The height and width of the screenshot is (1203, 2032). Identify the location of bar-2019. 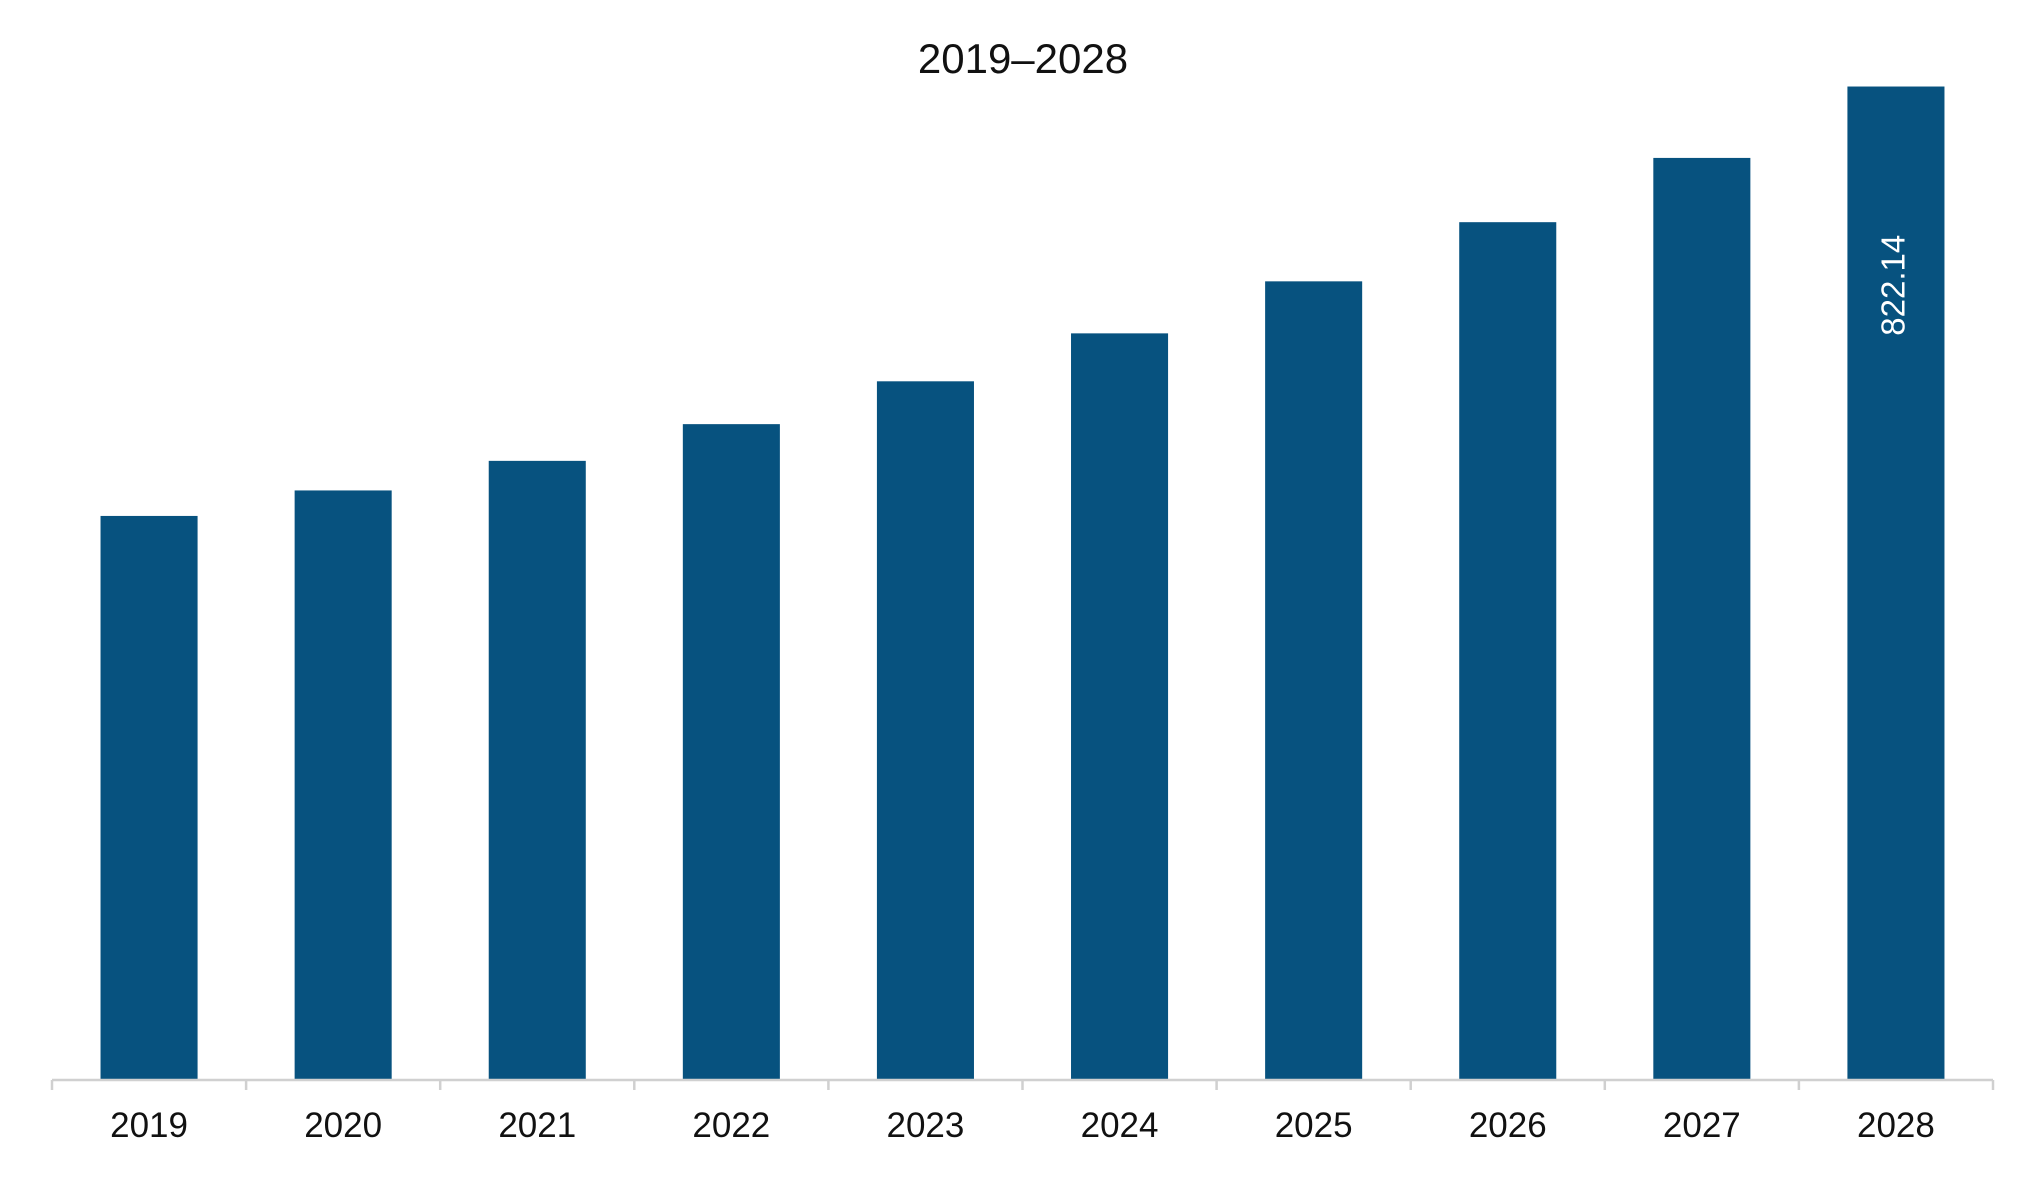
(149, 797).